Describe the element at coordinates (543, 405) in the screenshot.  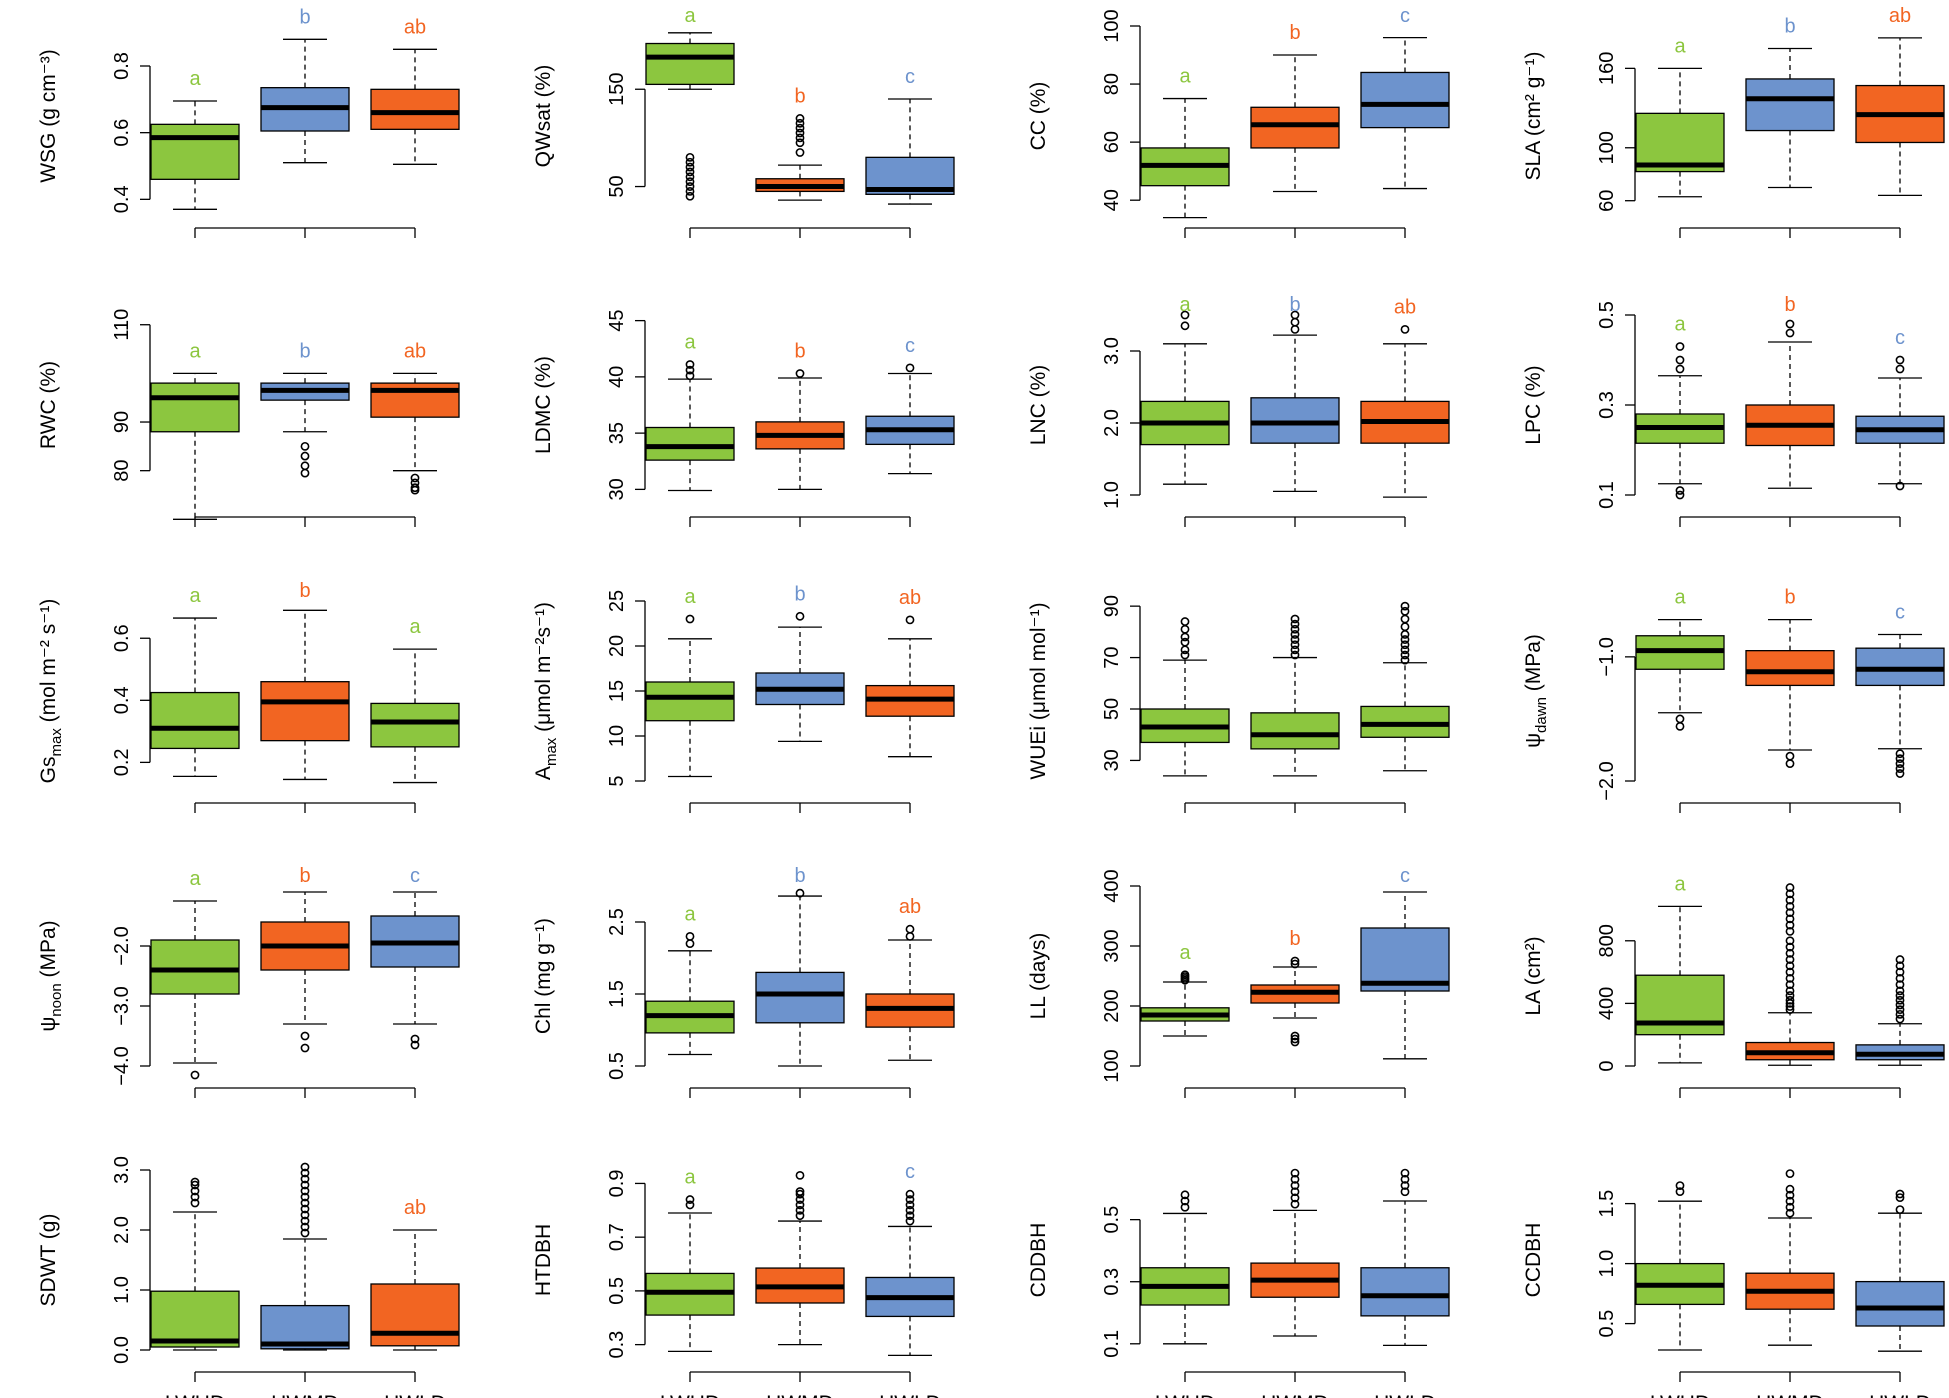
I see `y-axis-title: LDMC (%)` at that location.